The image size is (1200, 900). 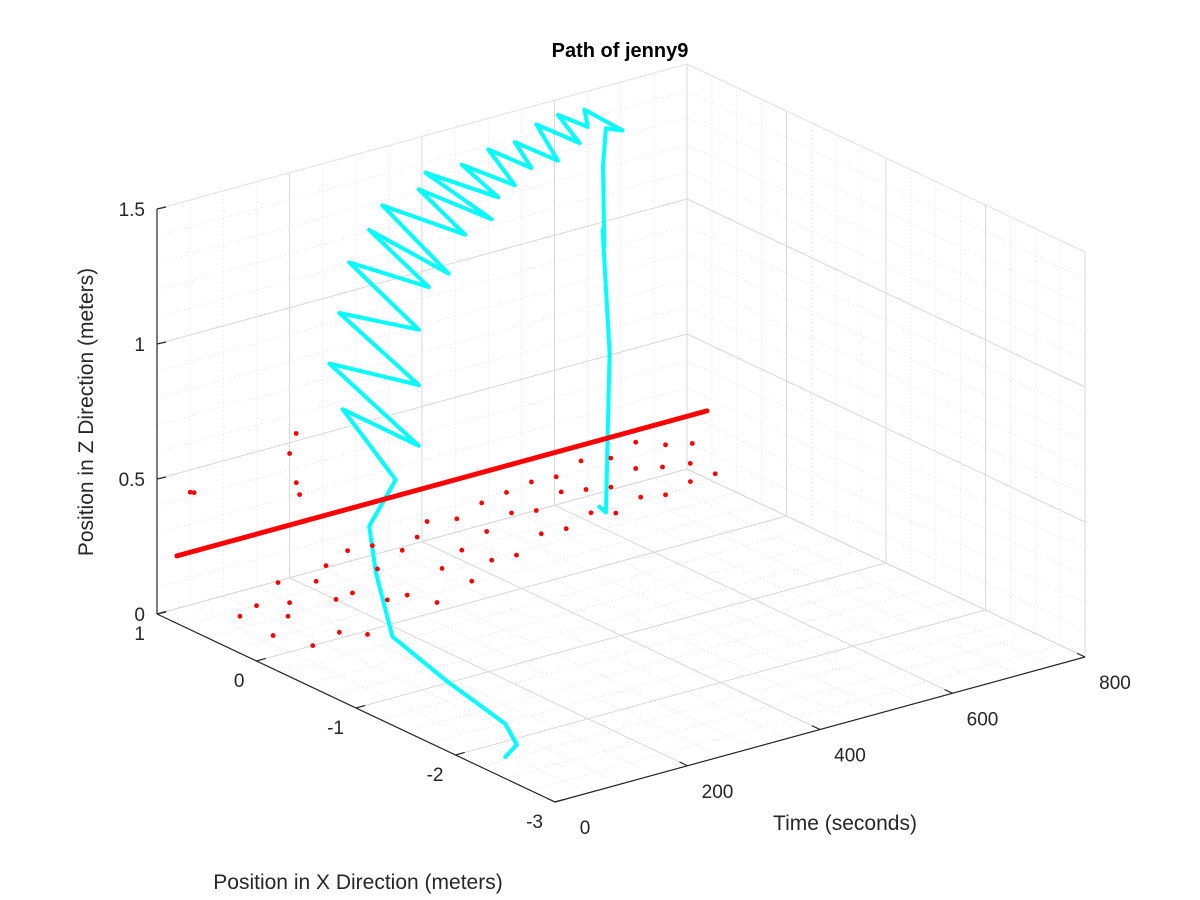 I want to click on x-direction-tick-label: -1, so click(x=335, y=728).